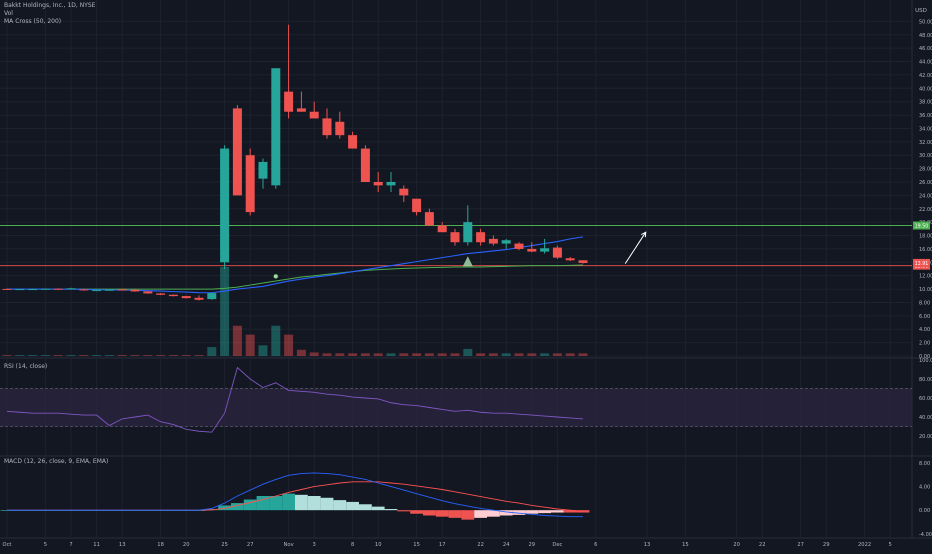 This screenshot has width=932, height=554. What do you see at coordinates (314, 545) in the screenshot?
I see `x-tick-label: 3` at bounding box center [314, 545].